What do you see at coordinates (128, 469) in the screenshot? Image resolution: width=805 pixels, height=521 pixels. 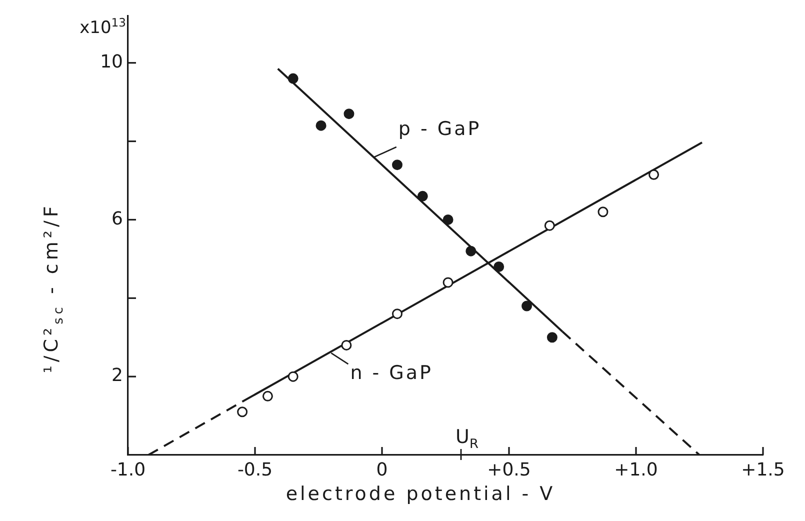 I see `x-tick-label: -1.0` at bounding box center [128, 469].